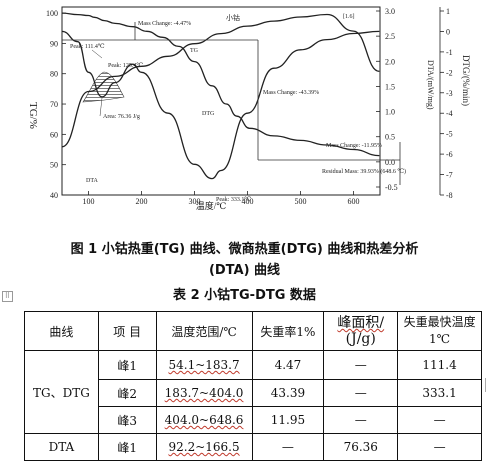  I want to click on dtg-tick-label: -5, so click(449, 134).